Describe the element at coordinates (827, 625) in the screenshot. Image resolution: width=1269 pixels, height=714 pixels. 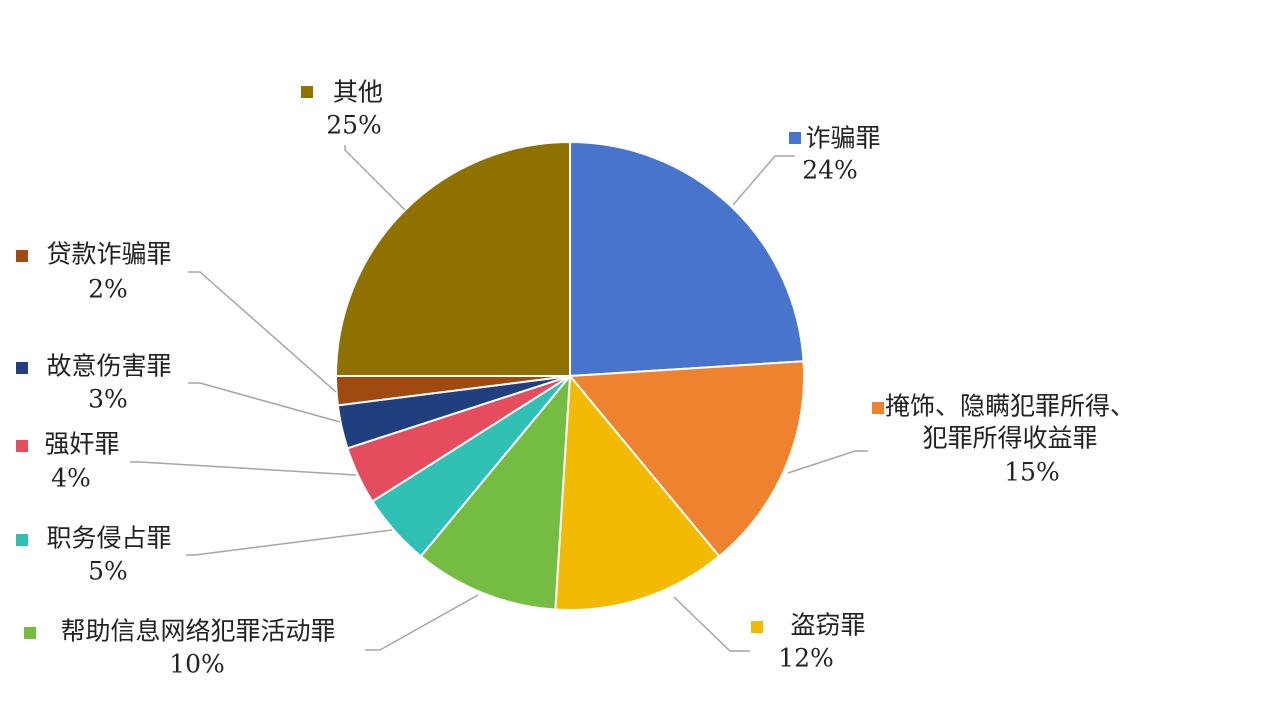
I see `slice-label-name-3: 盗窃罪` at that location.